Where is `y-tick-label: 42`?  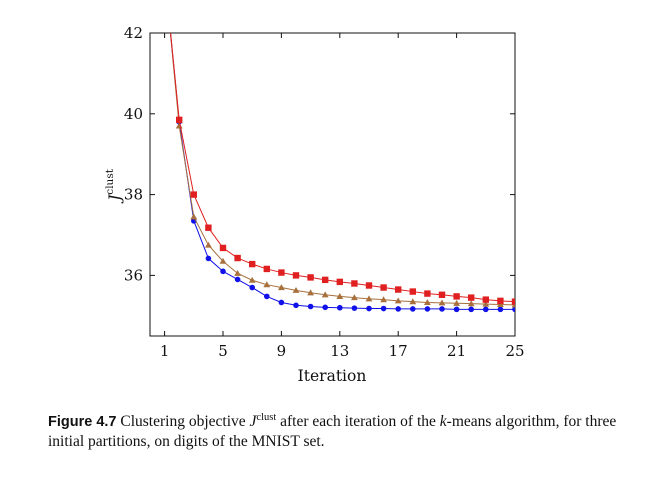 y-tick-label: 42 is located at coordinates (133, 33).